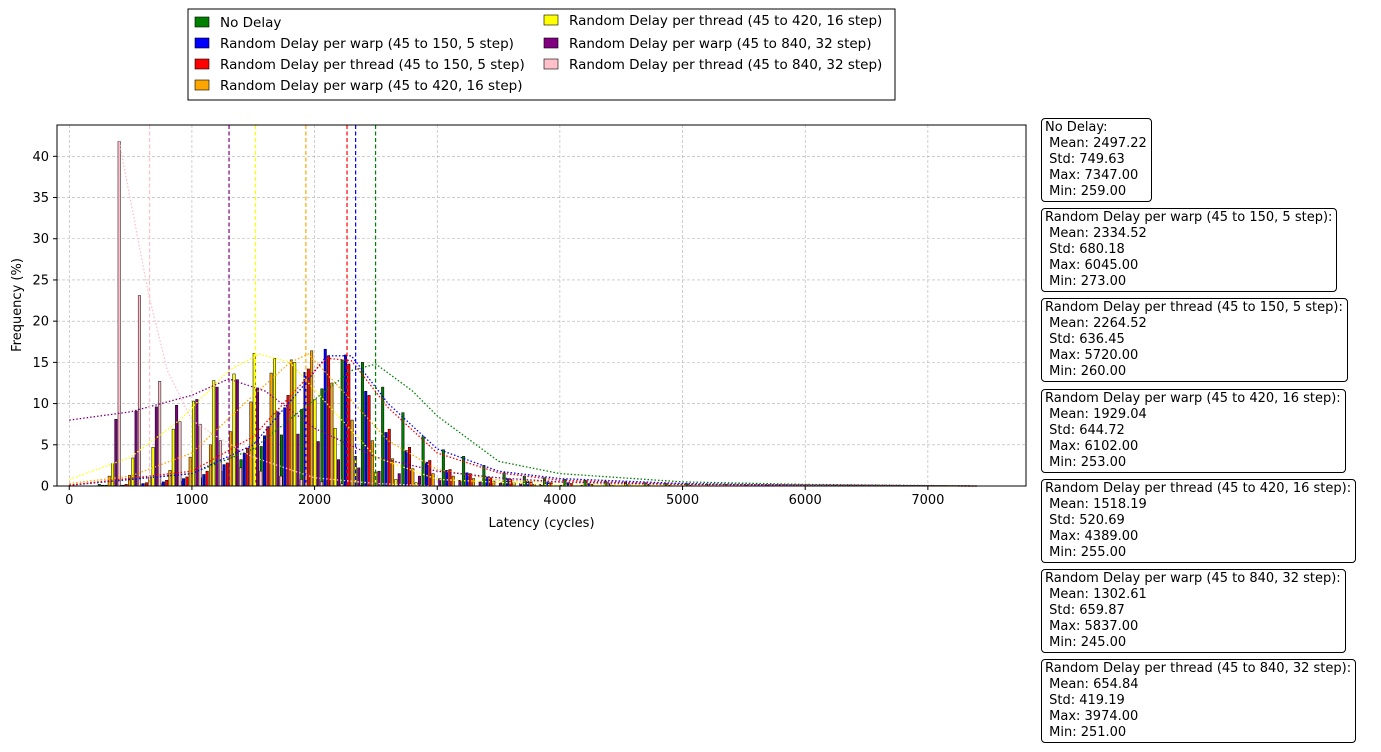  Describe the element at coordinates (40, 322) in the screenshot. I see `y-tick-label: 20` at that location.